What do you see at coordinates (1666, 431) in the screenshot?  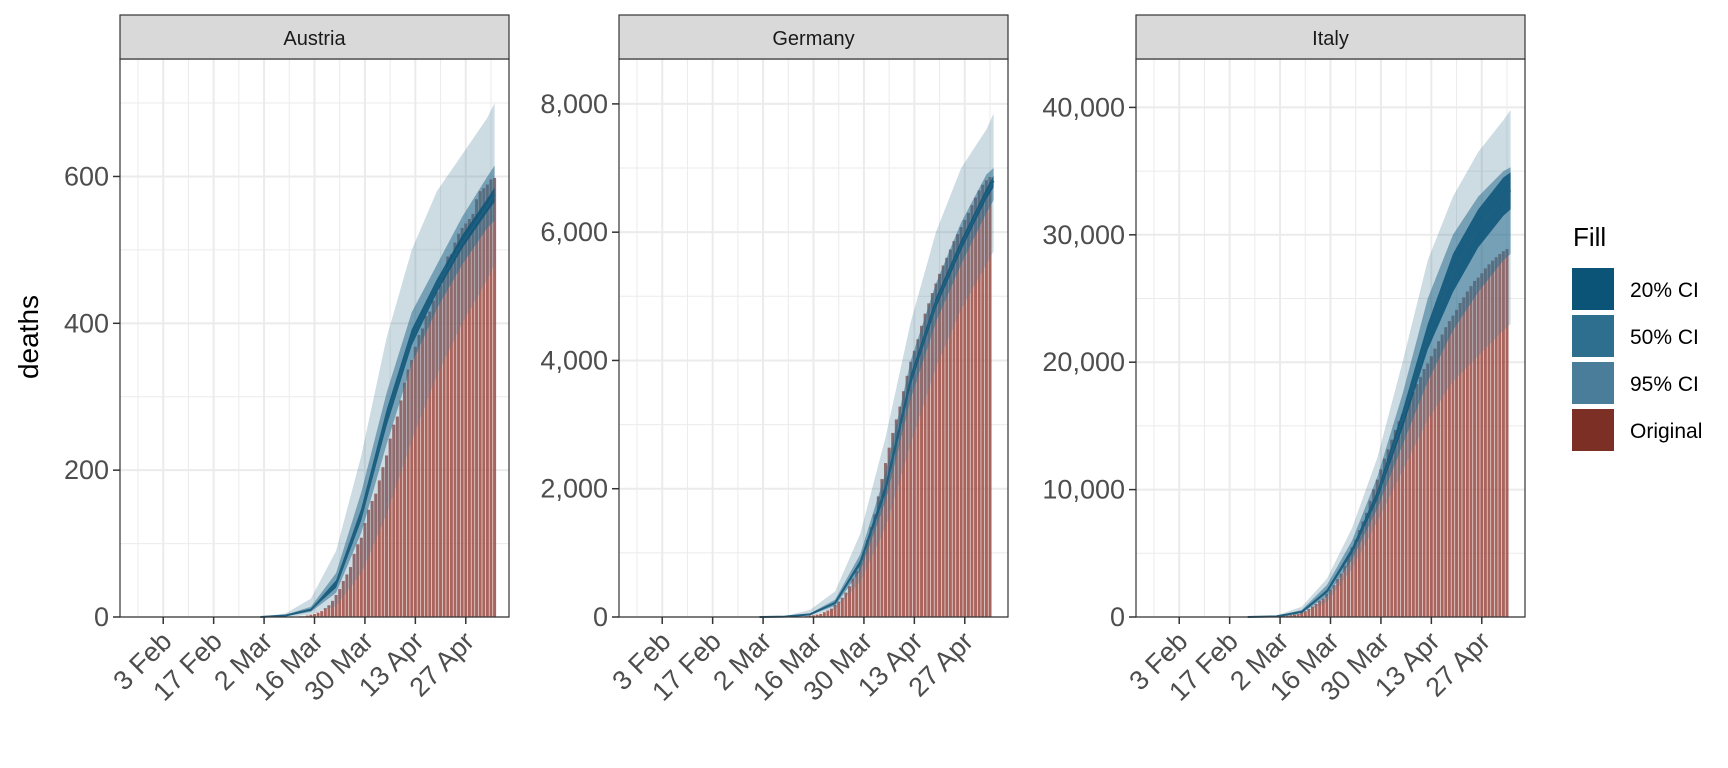 I see `legend-label: Original` at bounding box center [1666, 431].